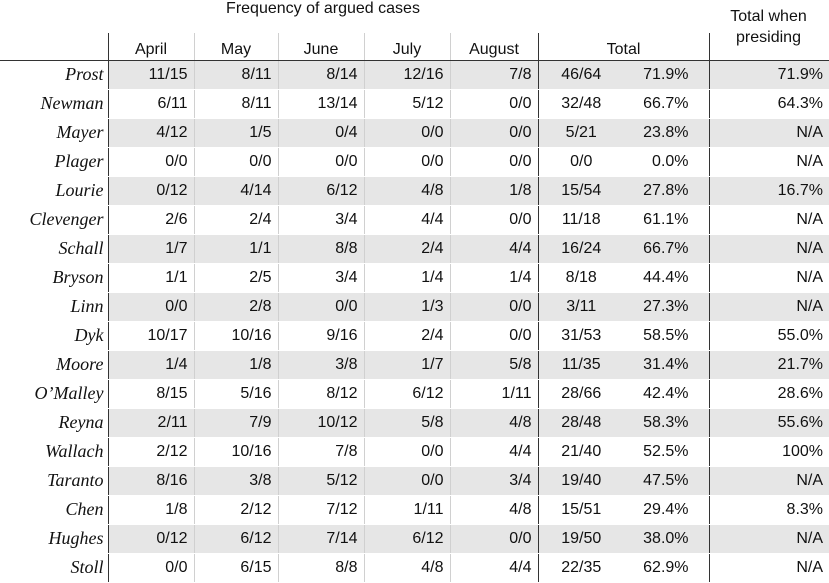  What do you see at coordinates (236, 278) in the screenshot?
I see `cell-may: 2/5` at bounding box center [236, 278].